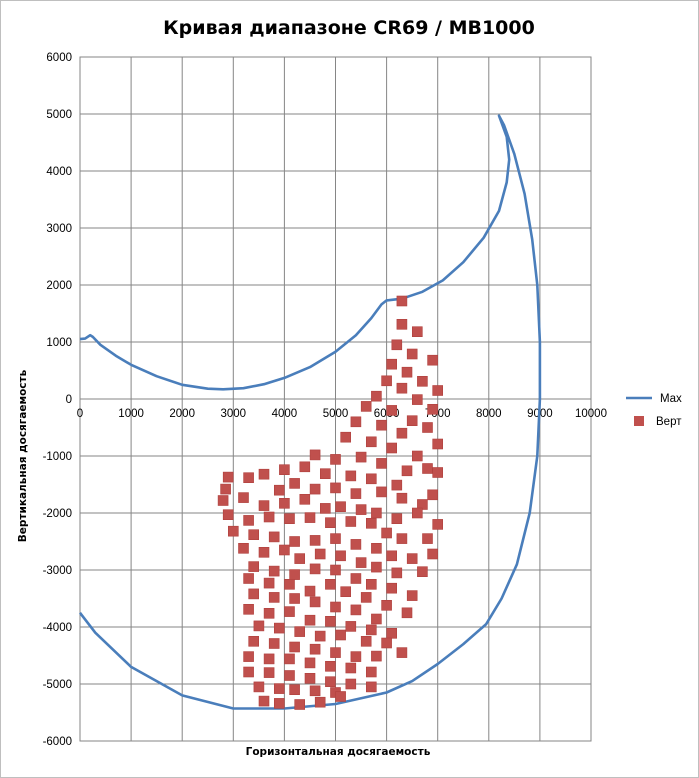 Image resolution: width=699 pixels, height=778 pixels. Describe the element at coordinates (671, 399) in the screenshot. I see `legend-max-label: Max` at that location.